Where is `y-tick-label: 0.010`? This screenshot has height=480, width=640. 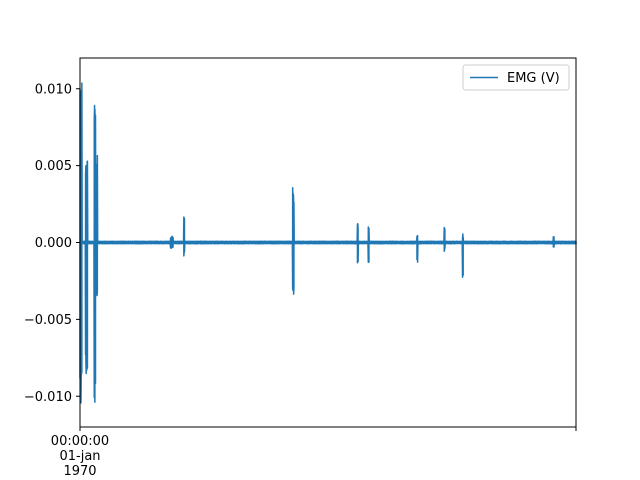
y-tick-label: 0.010 is located at coordinates (53, 89).